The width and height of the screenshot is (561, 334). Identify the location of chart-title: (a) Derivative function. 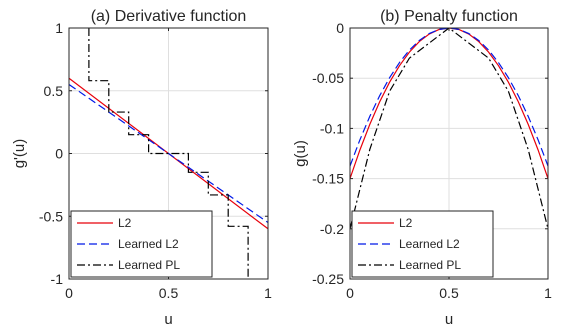
(169, 16).